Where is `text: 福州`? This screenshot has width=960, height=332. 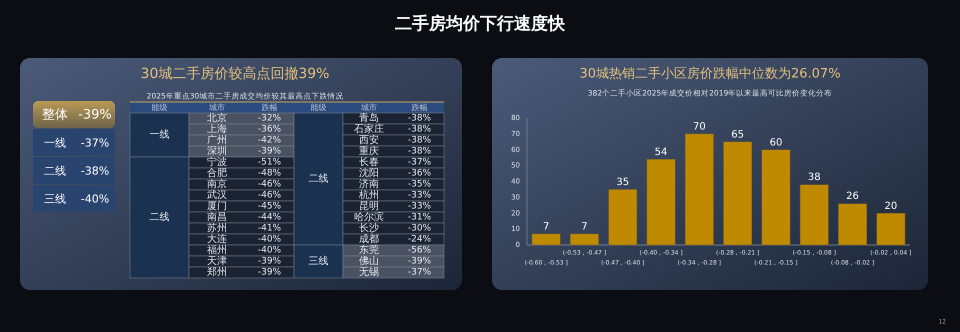
text: 福州 is located at coordinates (217, 250).